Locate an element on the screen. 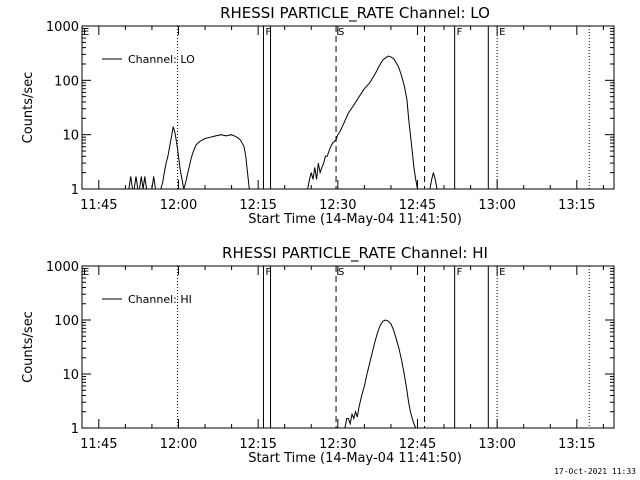 This screenshot has height=480, width=640. legend-label: Channel: HI is located at coordinates (160, 299).